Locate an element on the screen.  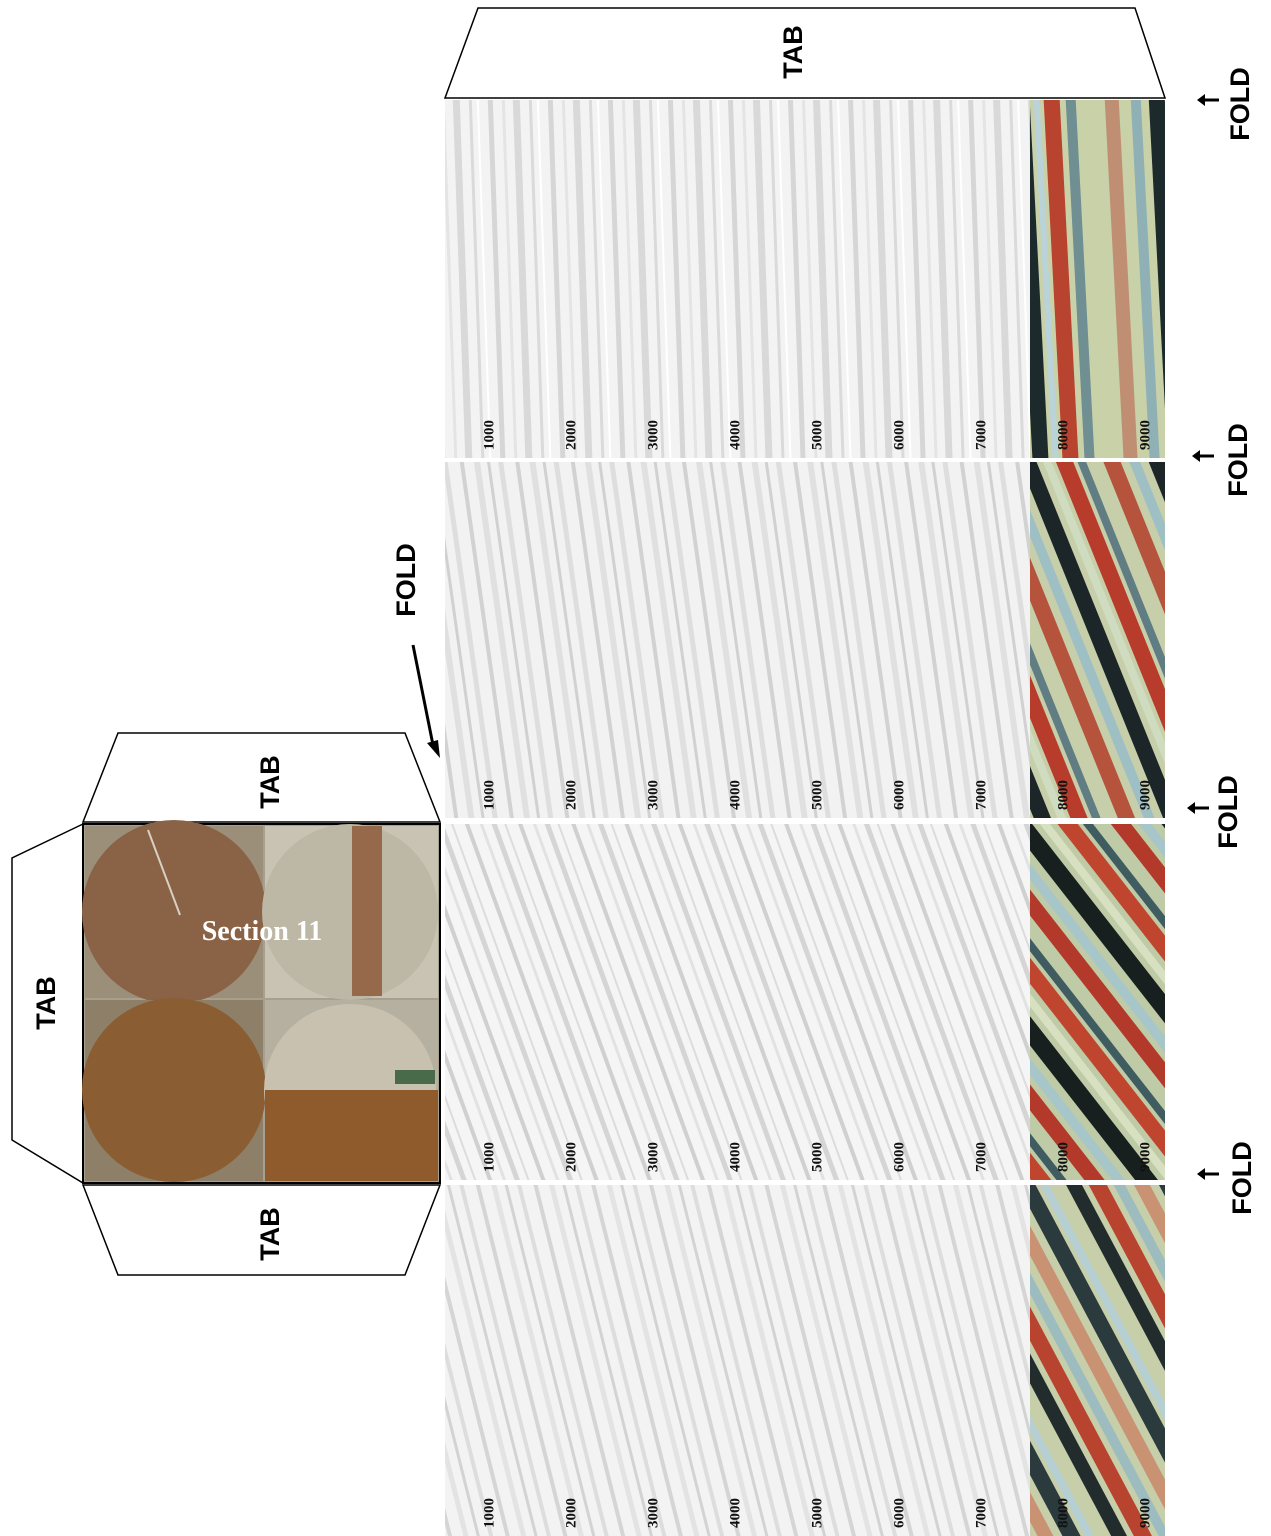
fold-arrow is located at coordinates (423, 695).